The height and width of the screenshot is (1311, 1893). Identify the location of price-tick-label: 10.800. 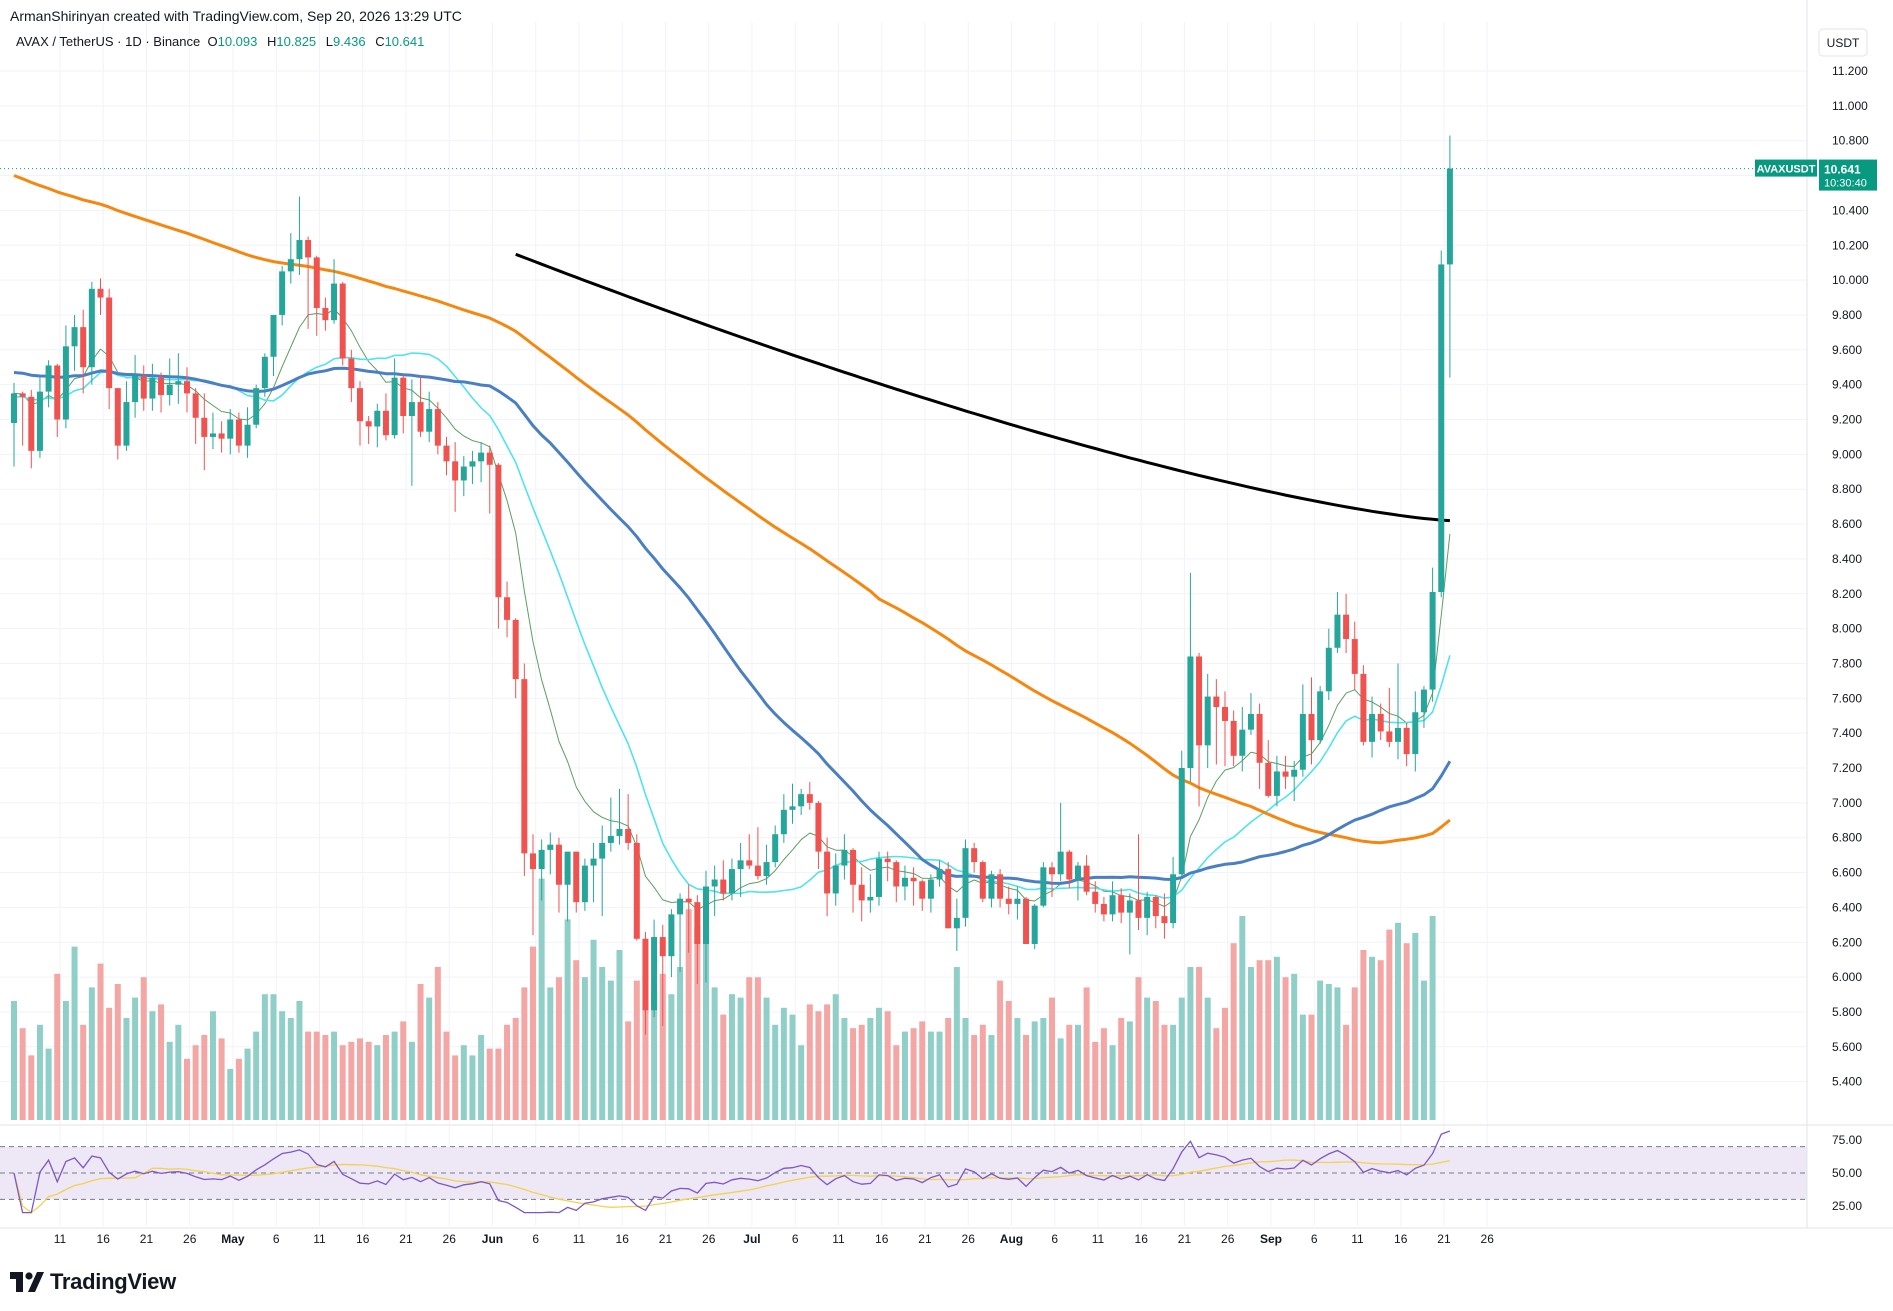
(1850, 141).